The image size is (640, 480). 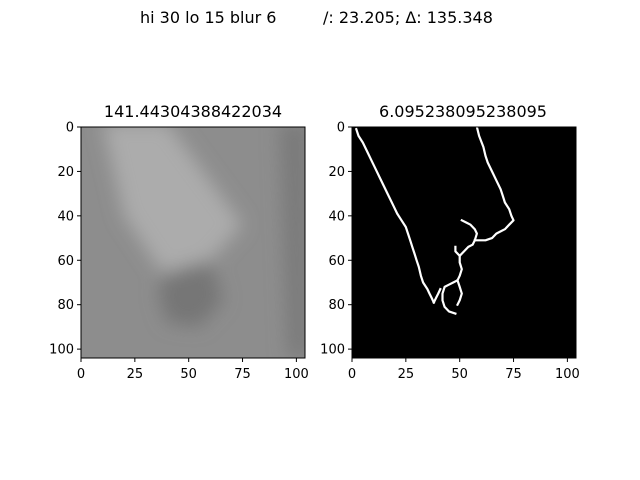 What do you see at coordinates (208, 17) in the screenshot?
I see `figure-suptitle-params: hi 30 lo 15 blur 6` at bounding box center [208, 17].